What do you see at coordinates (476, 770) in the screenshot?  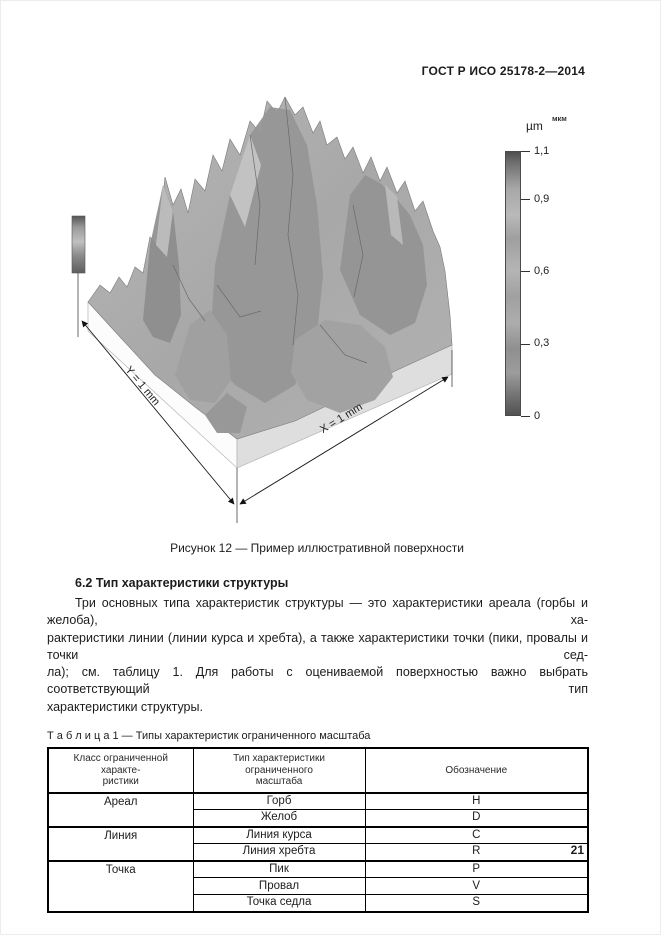 I see `table-header-cell: Обозначение` at bounding box center [476, 770].